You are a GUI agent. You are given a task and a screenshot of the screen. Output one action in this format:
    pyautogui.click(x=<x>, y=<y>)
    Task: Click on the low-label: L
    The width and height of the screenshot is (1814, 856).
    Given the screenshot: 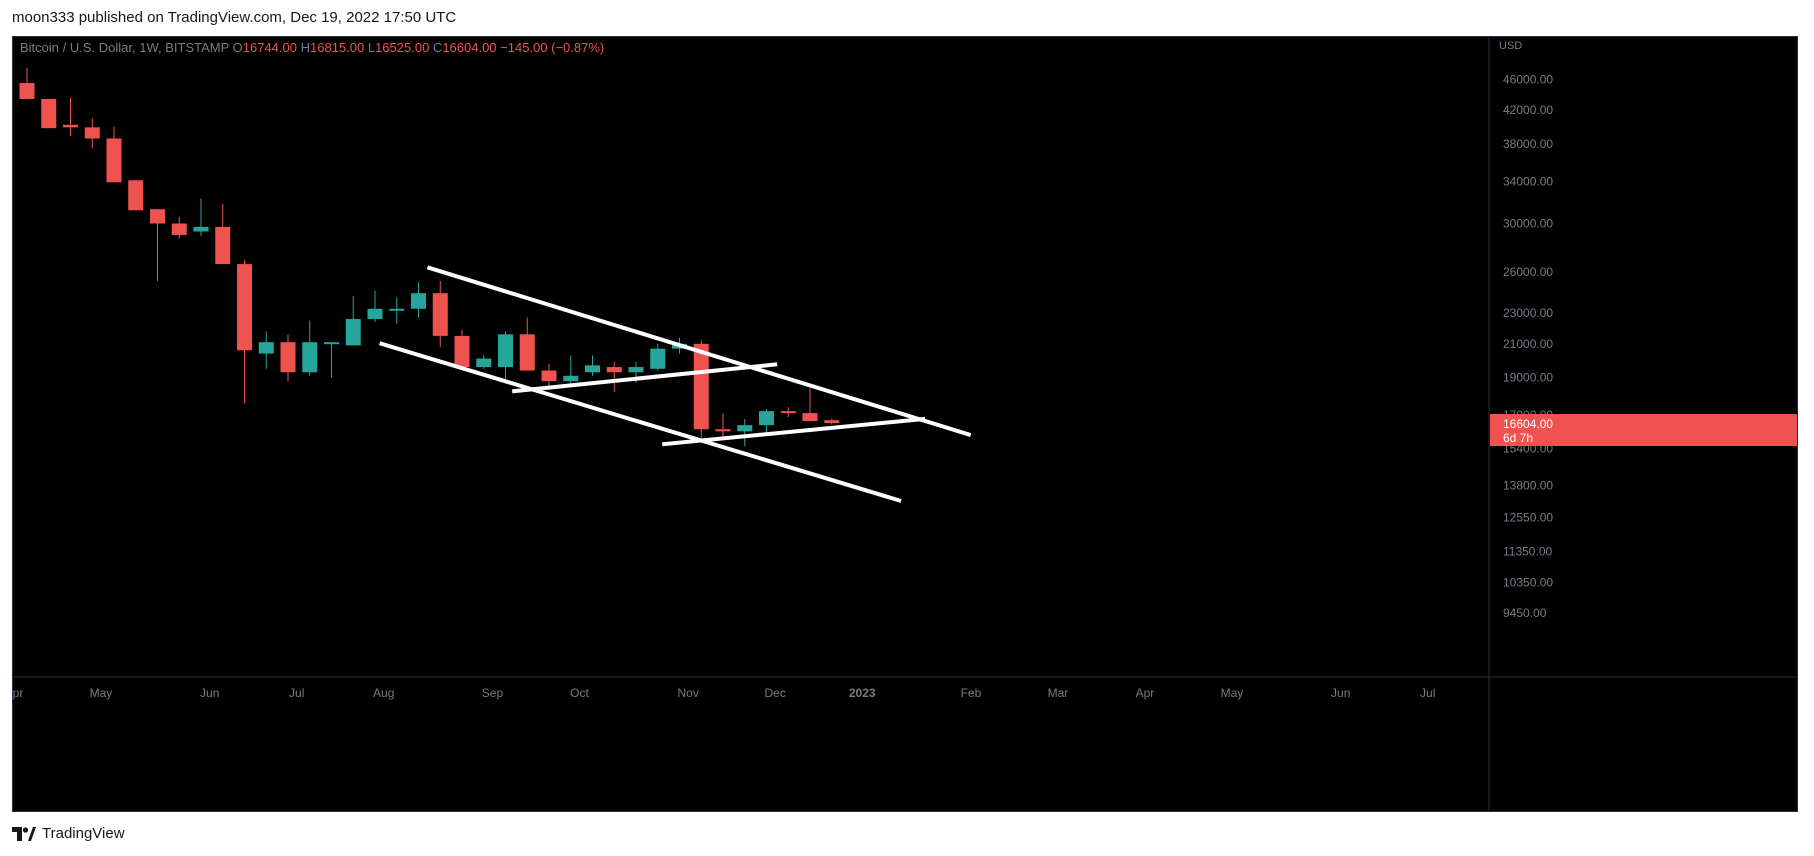 What is the action you would take?
    pyautogui.click(x=371, y=47)
    